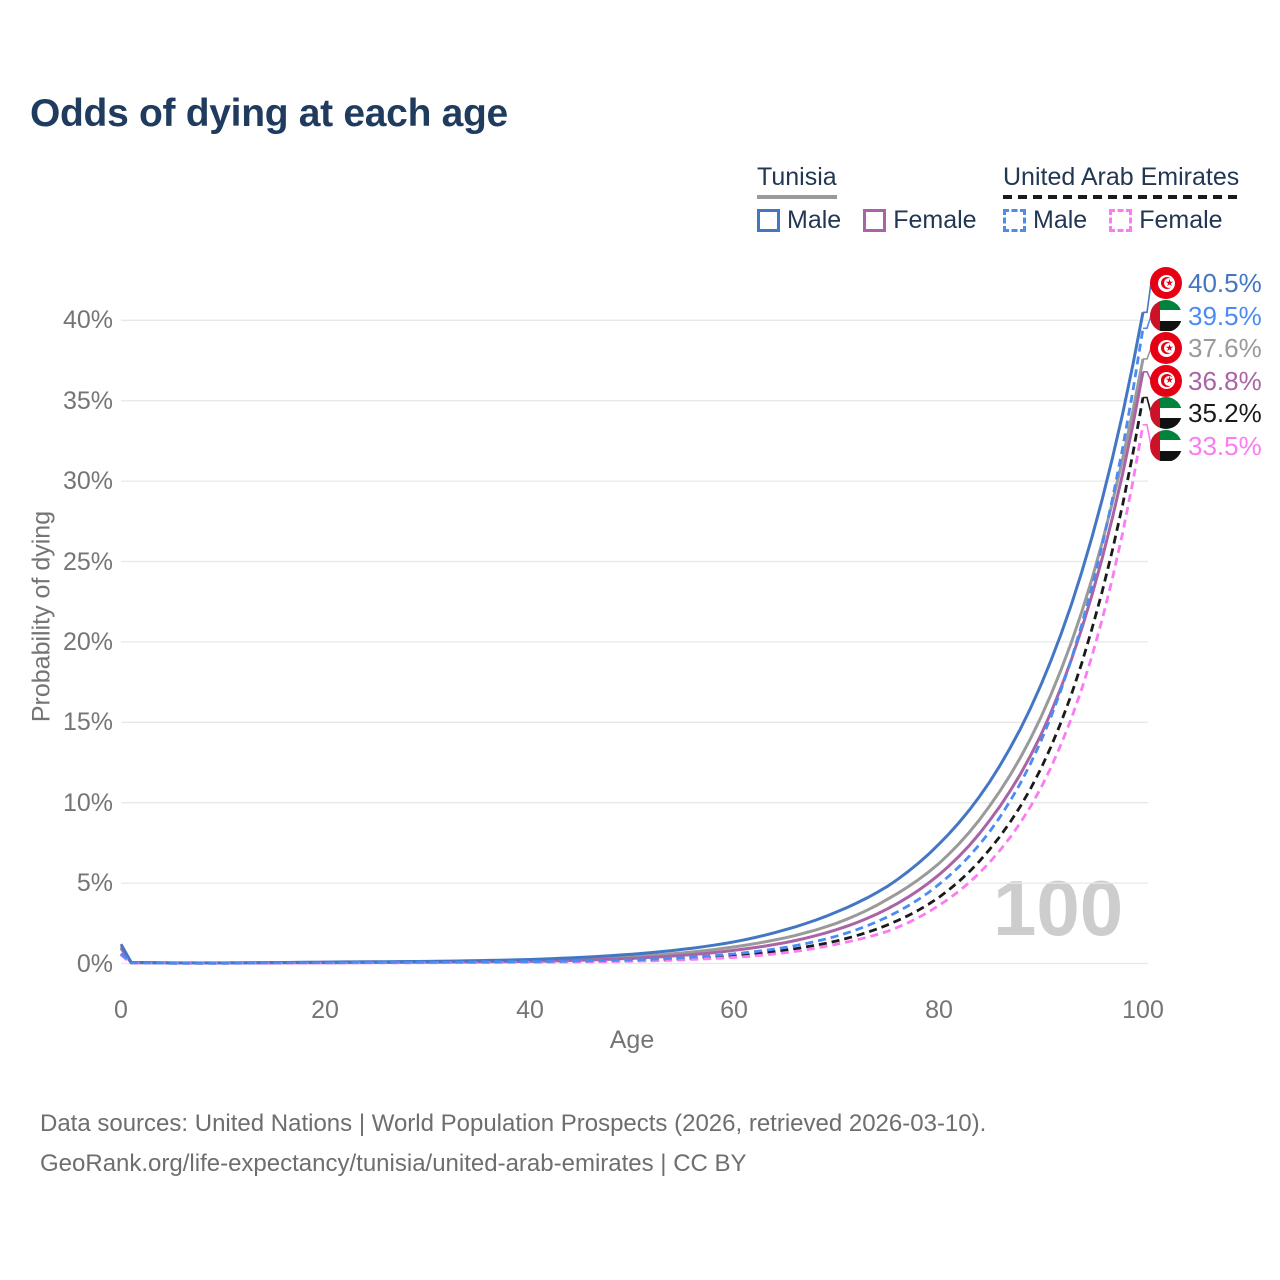 This screenshot has width=1280, height=1280. I want to click on legend-item-tunisia-male: Male, so click(799, 220).